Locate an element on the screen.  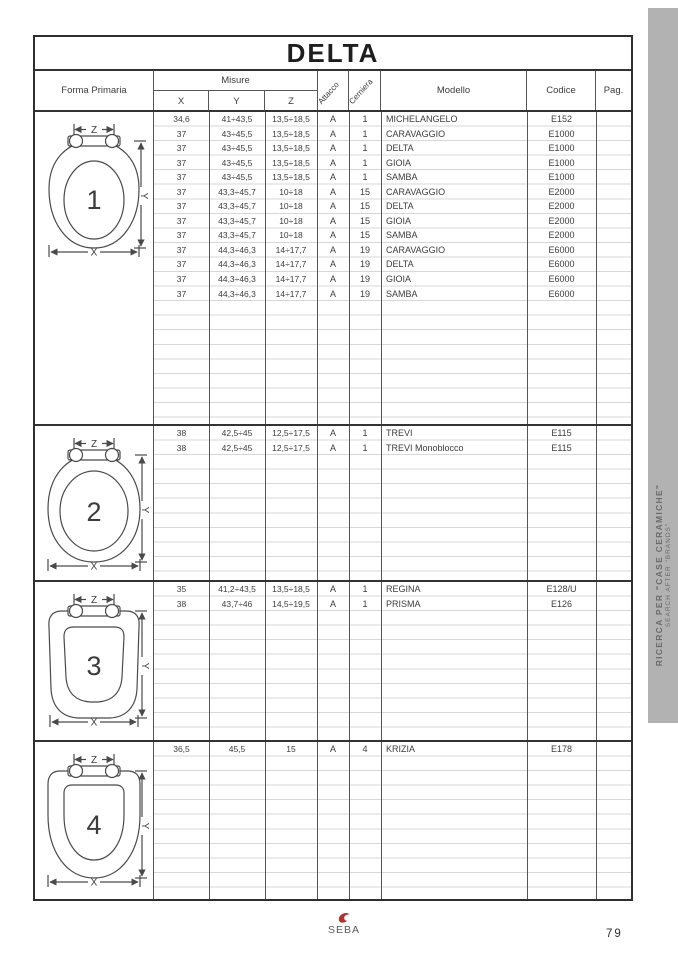
forma-cell-2: Z Y X 2 is located at coordinates (94, 503).